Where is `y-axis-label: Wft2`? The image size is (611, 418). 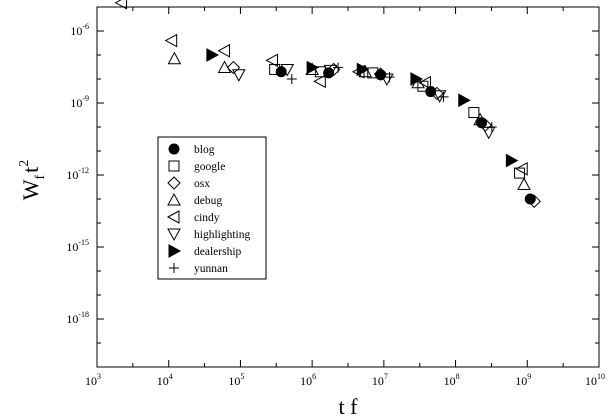 y-axis-label: Wft2 is located at coordinates (32, 180).